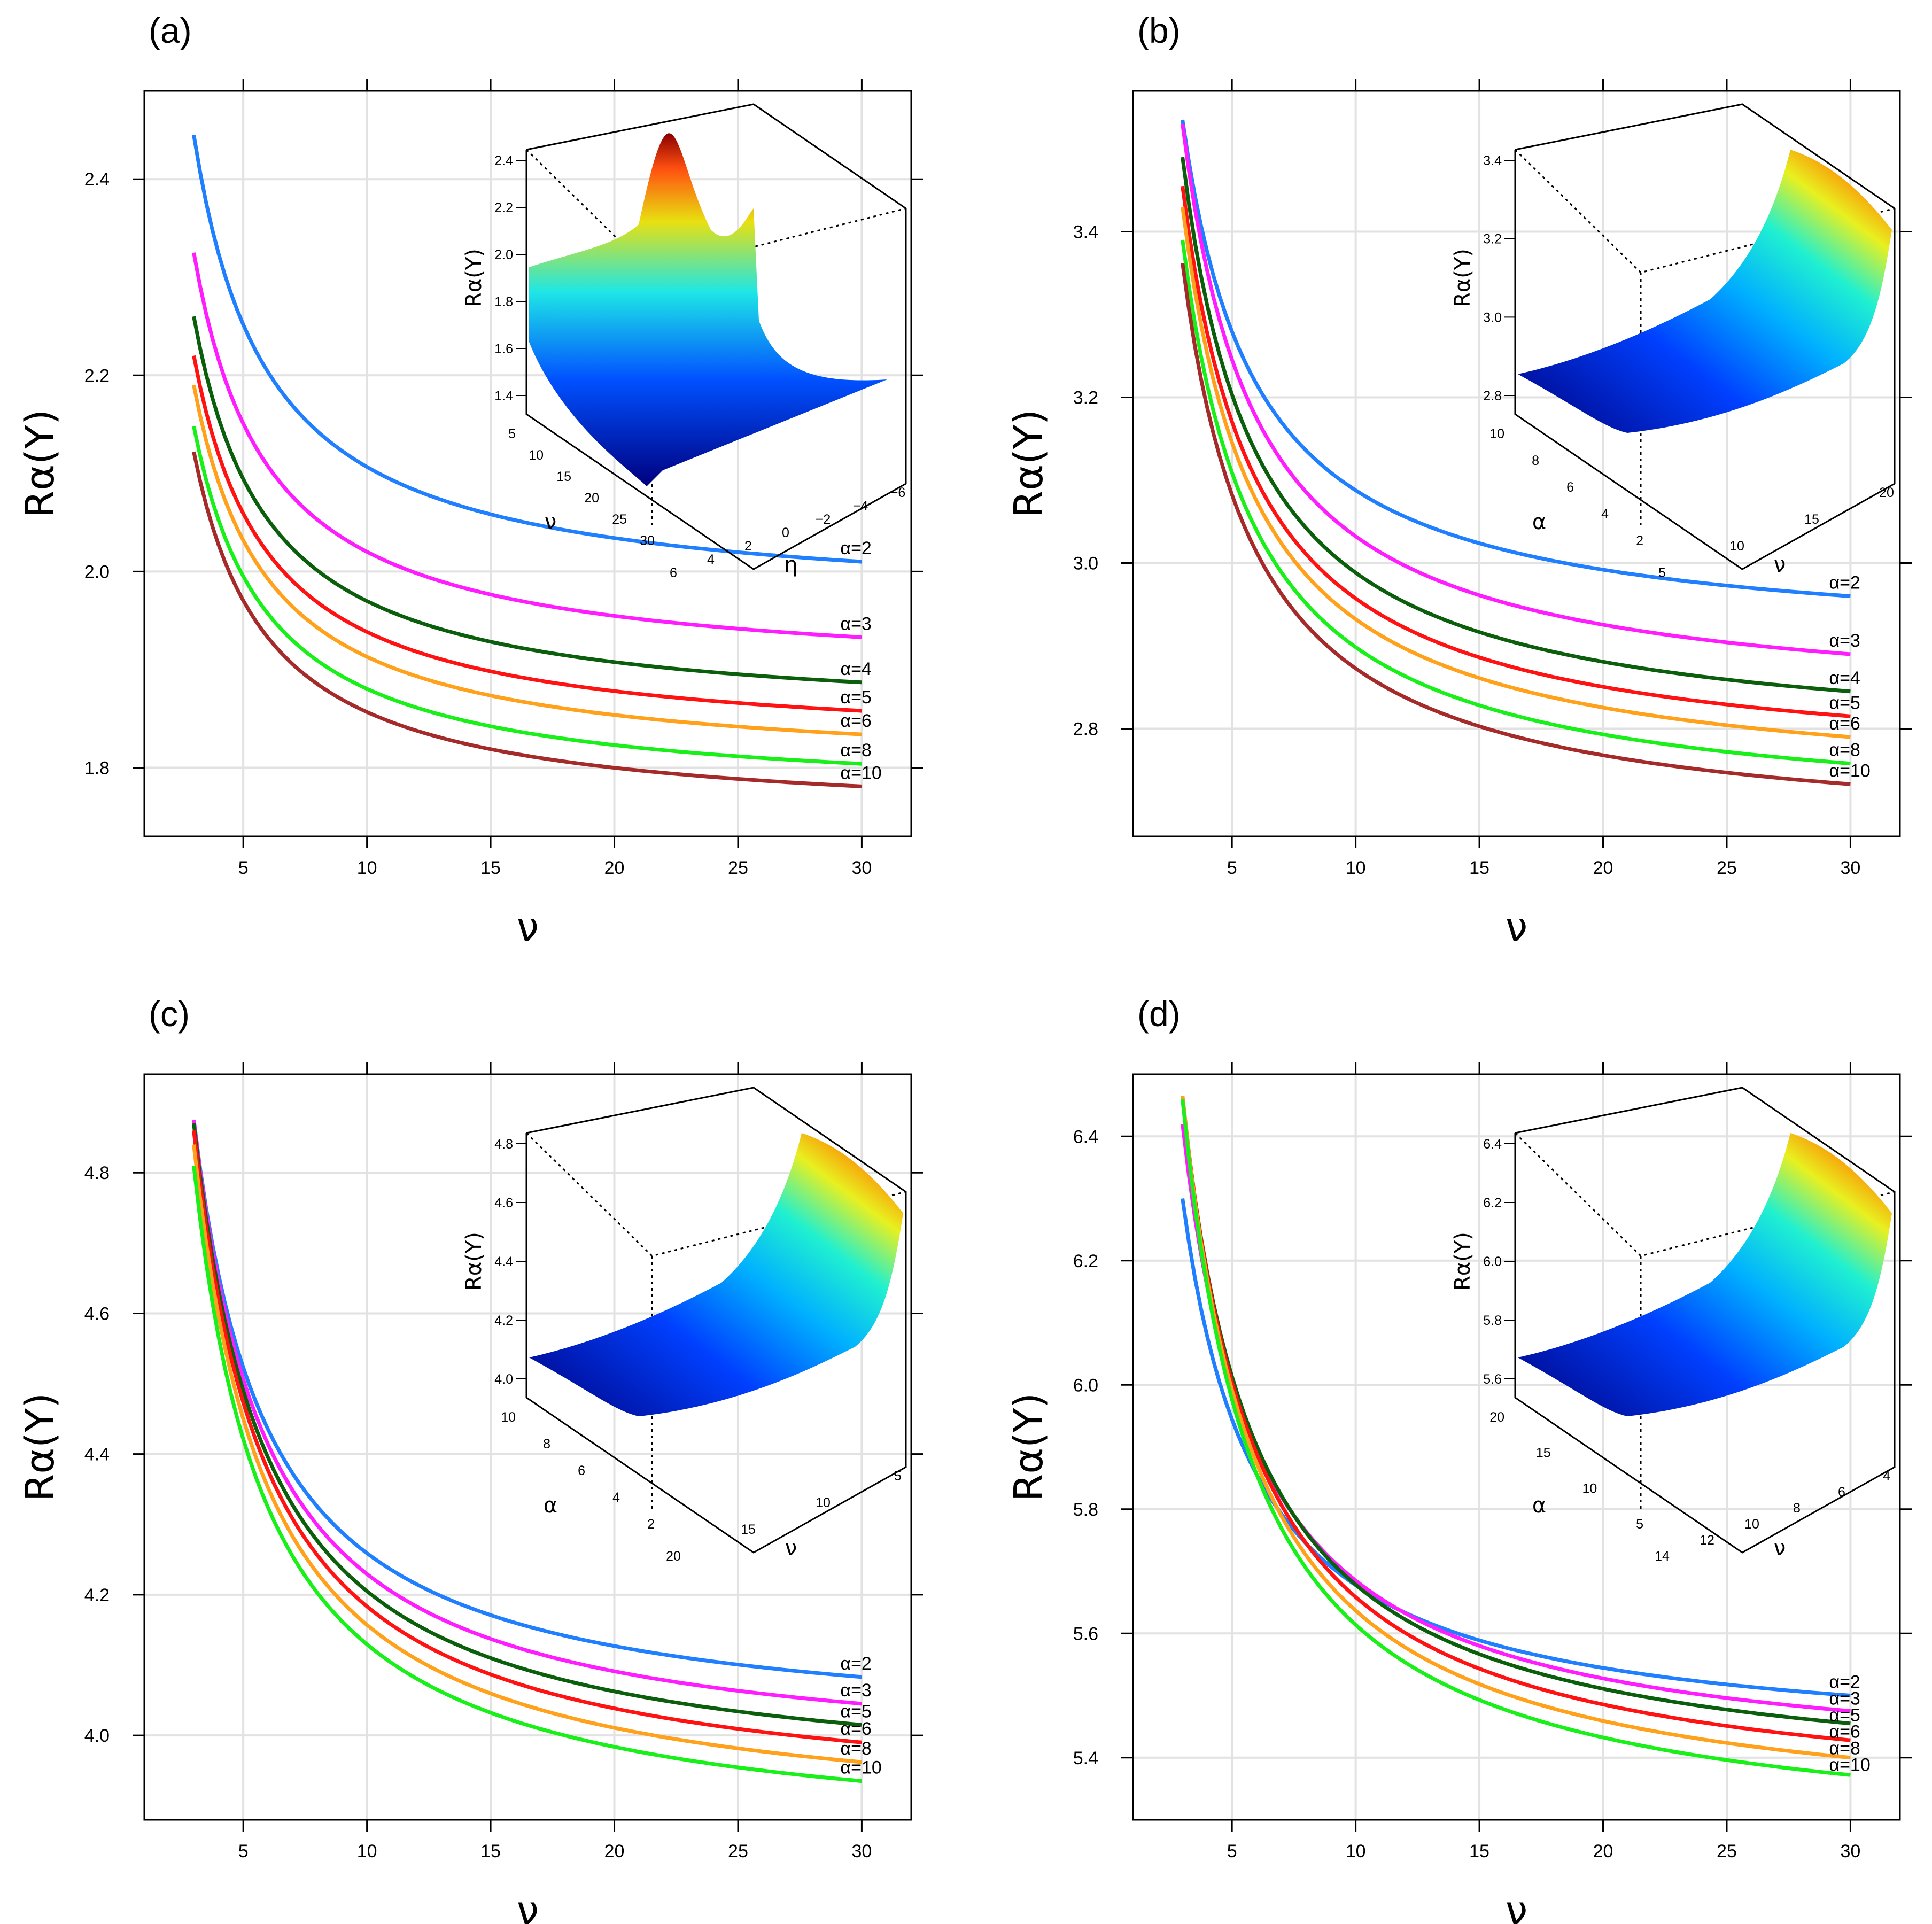 Image resolution: width=1932 pixels, height=1924 pixels. What do you see at coordinates (97, 1736) in the screenshot?
I see `y-tick-label: 4.0` at bounding box center [97, 1736].